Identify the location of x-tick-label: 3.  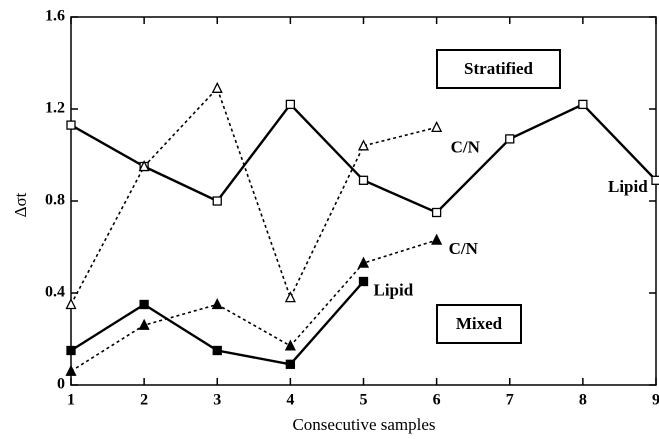
(217, 400).